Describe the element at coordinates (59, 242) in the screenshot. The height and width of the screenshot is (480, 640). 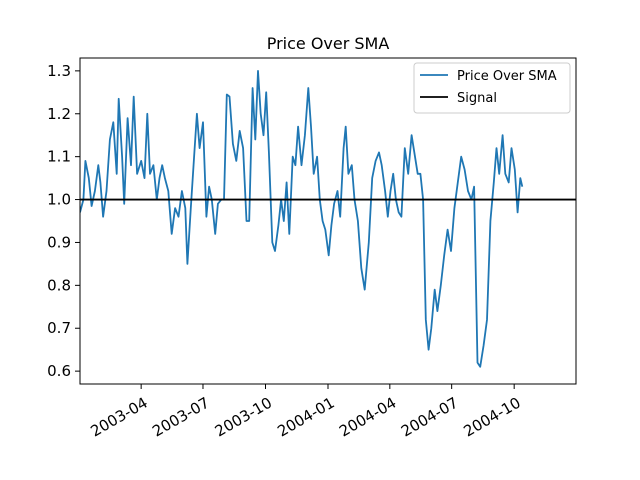
I see `y-tick-label: 0.9` at that location.